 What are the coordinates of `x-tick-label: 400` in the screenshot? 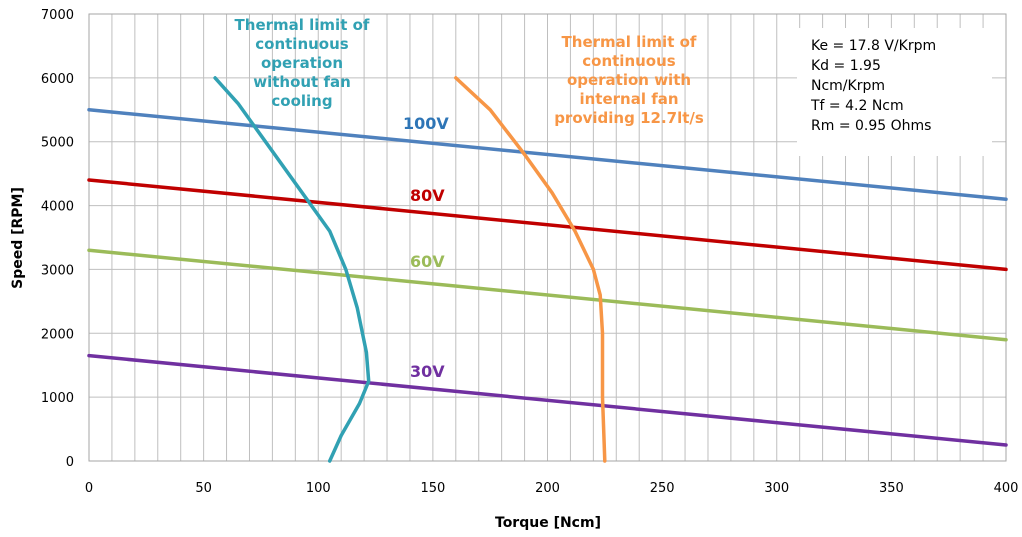 It's located at (1006, 488).